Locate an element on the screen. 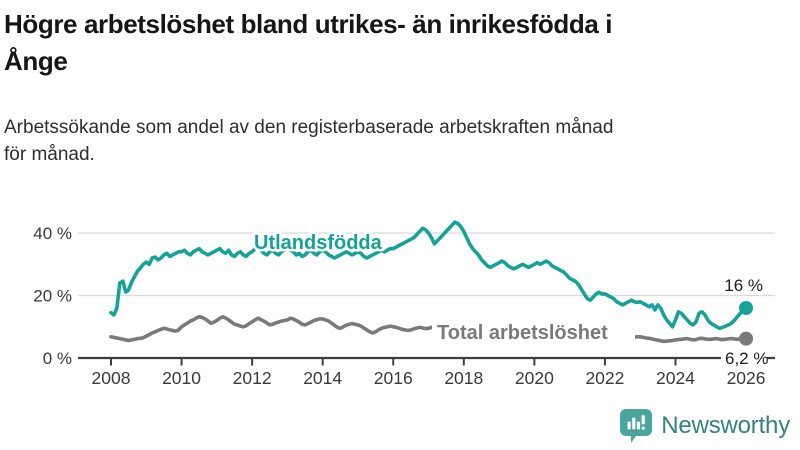  x-axis-tick-label: 2014 is located at coordinates (322, 378).